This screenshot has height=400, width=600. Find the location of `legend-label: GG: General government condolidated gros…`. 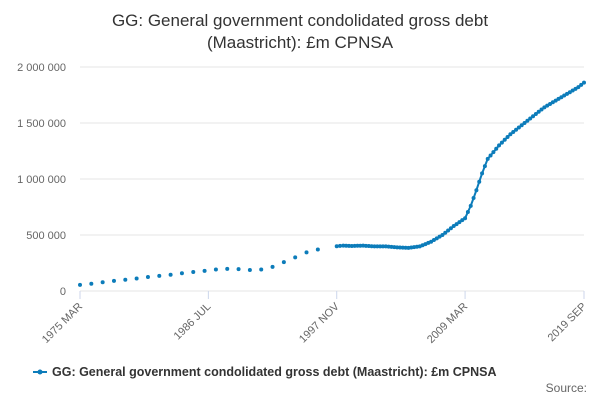

legend-label: GG: General government condolidated gros… is located at coordinates (274, 372).